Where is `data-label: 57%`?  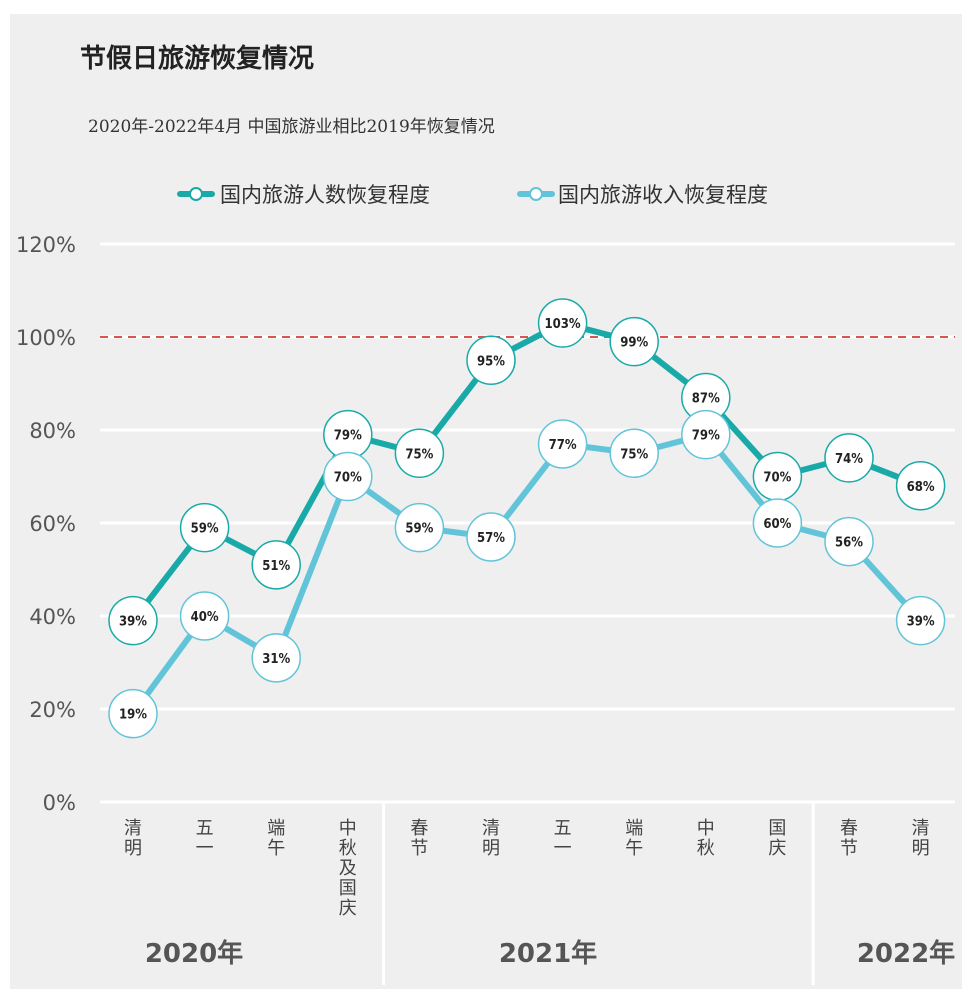
data-label: 57% is located at coordinates (491, 538).